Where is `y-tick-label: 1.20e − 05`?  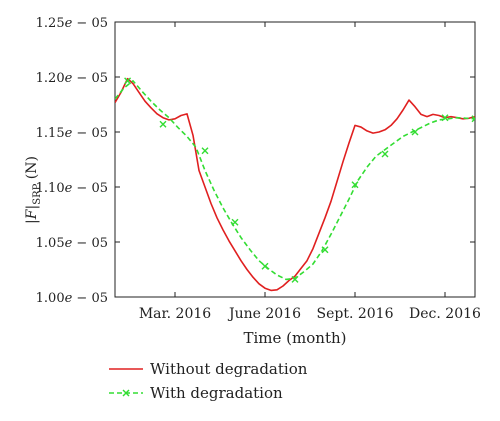 y-tick-label: 1.20e − 05 is located at coordinates (72, 78).